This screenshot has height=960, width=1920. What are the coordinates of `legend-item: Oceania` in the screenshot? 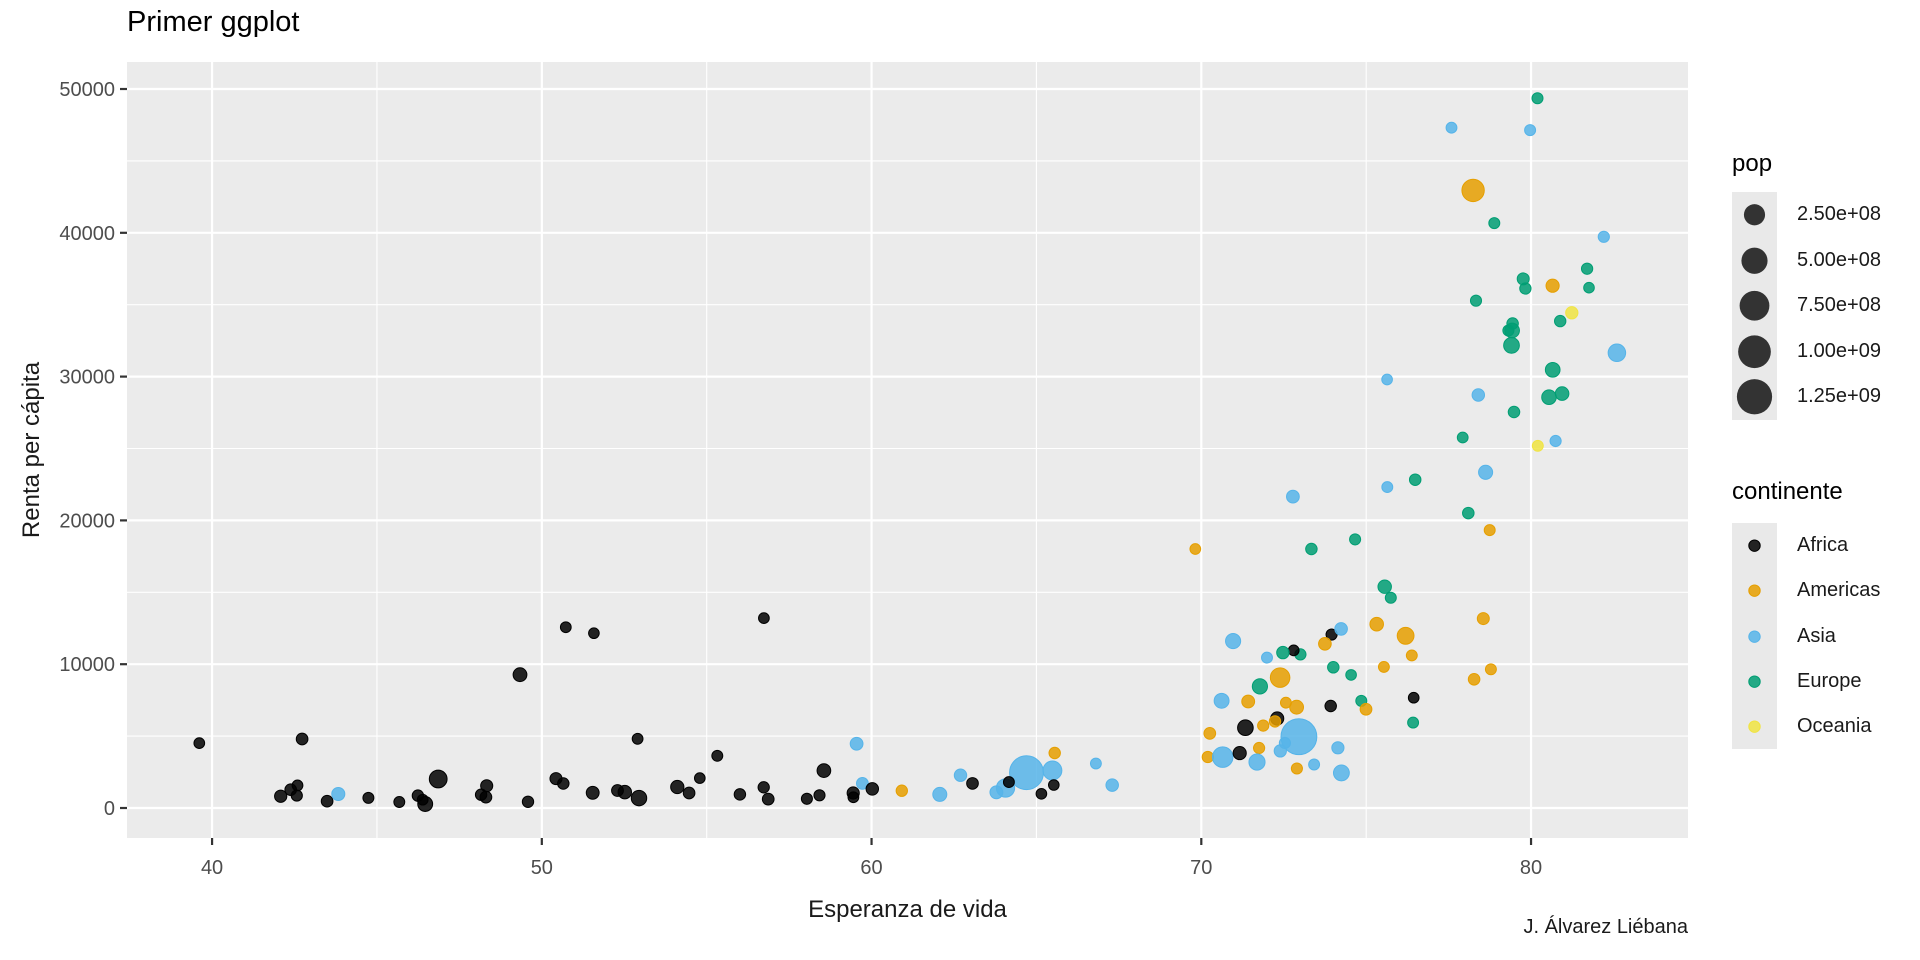 It's located at (1806, 727).